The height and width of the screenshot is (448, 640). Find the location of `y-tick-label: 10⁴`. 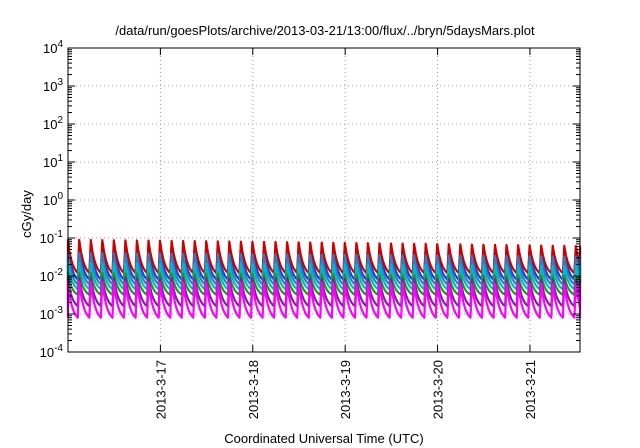

y-tick-label: 10⁴ is located at coordinates (53, 47).